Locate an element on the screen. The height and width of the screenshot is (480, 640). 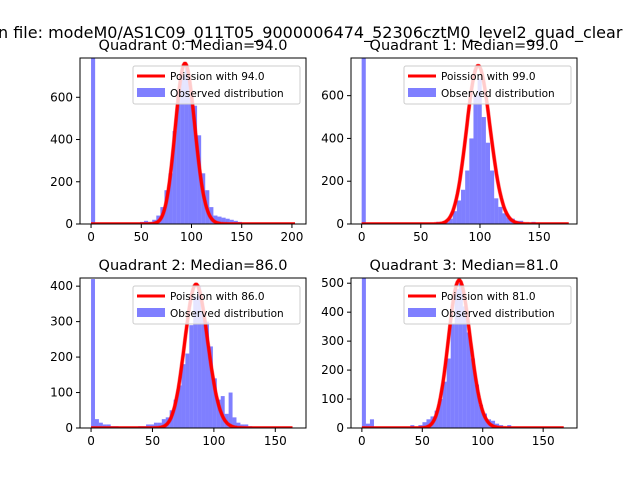
plot-area is located at coordinates (193, 141).